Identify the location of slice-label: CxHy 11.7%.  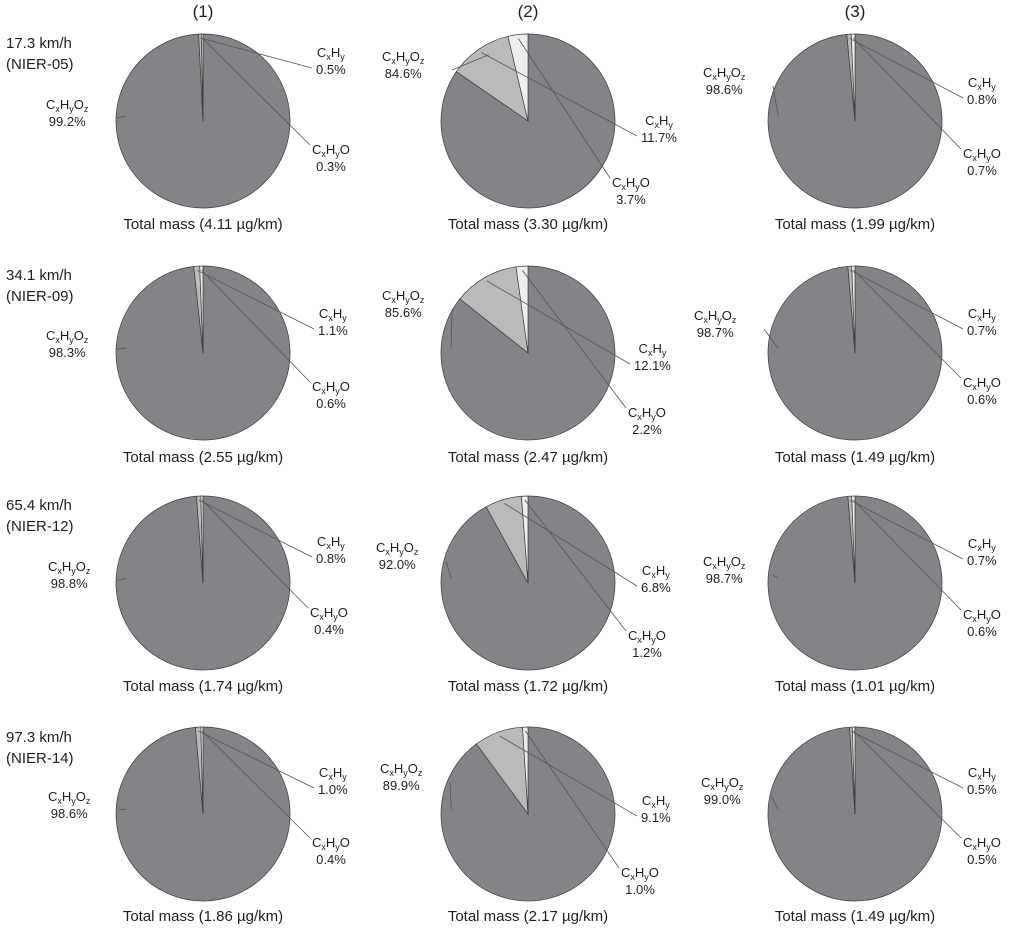
(659, 129).